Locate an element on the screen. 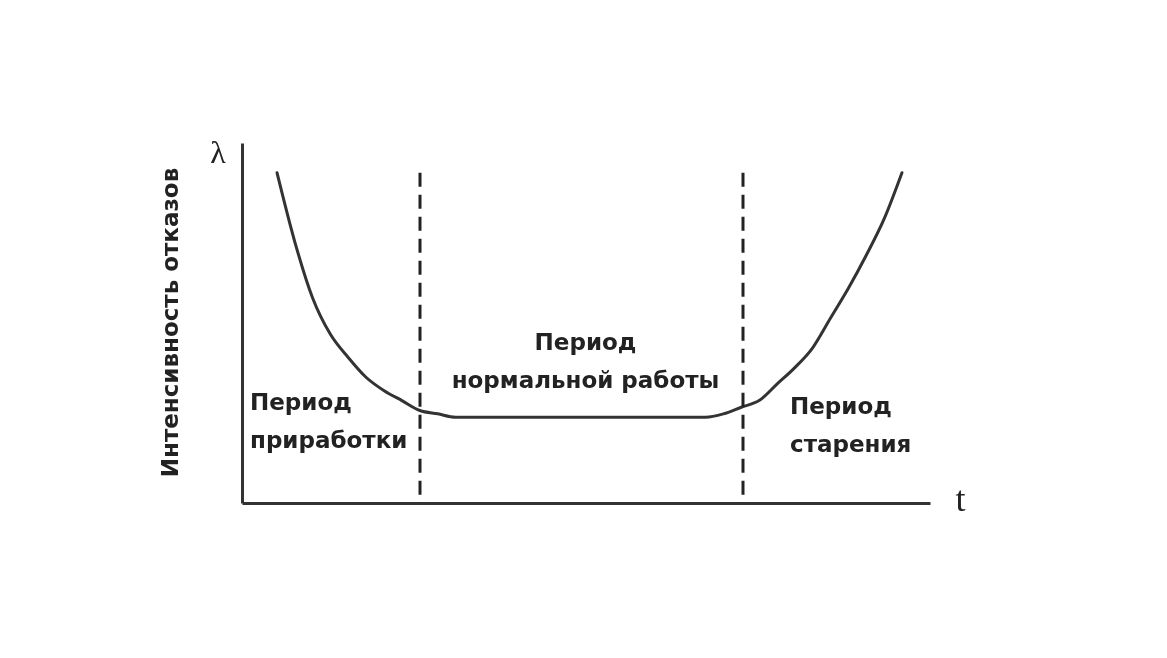  annotation: Период старения is located at coordinates (851, 425).